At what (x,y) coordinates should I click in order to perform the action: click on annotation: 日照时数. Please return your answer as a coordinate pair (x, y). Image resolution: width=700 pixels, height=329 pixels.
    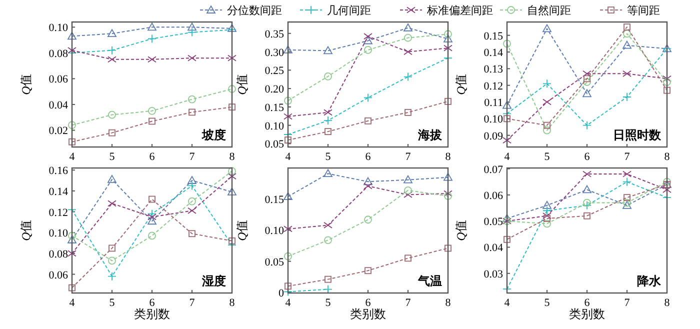
    Looking at the image, I should click on (637, 135).